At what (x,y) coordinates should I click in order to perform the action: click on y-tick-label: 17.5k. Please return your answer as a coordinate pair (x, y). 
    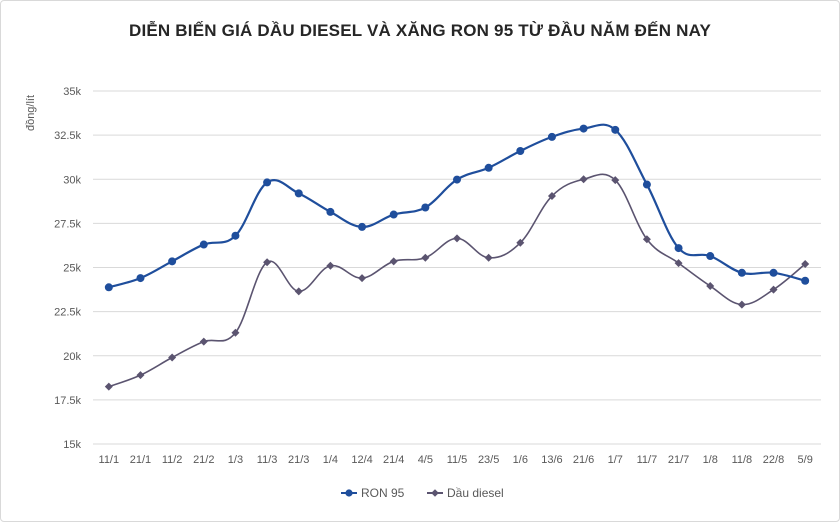
    Looking at the image, I should click on (67, 401).